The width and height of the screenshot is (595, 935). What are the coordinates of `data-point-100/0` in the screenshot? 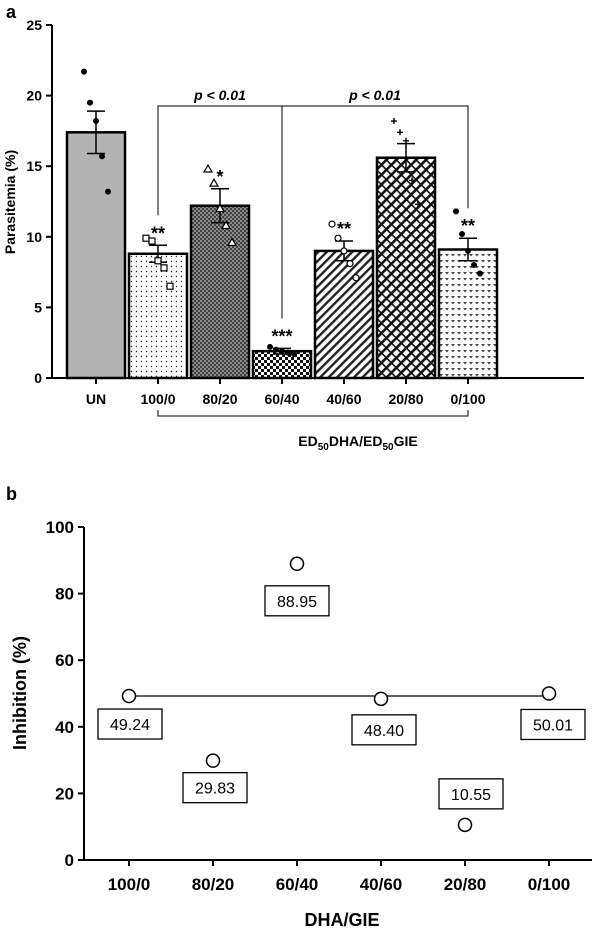 It's located at (129, 696).